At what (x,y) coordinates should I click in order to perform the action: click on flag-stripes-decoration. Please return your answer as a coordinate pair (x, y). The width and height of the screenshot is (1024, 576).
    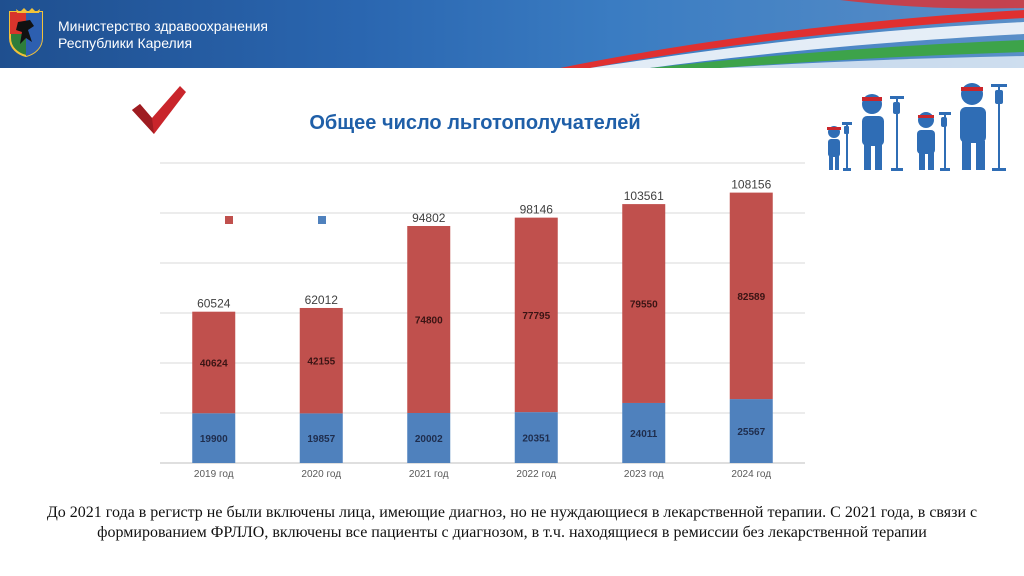
    Looking at the image, I should click on (792, 34).